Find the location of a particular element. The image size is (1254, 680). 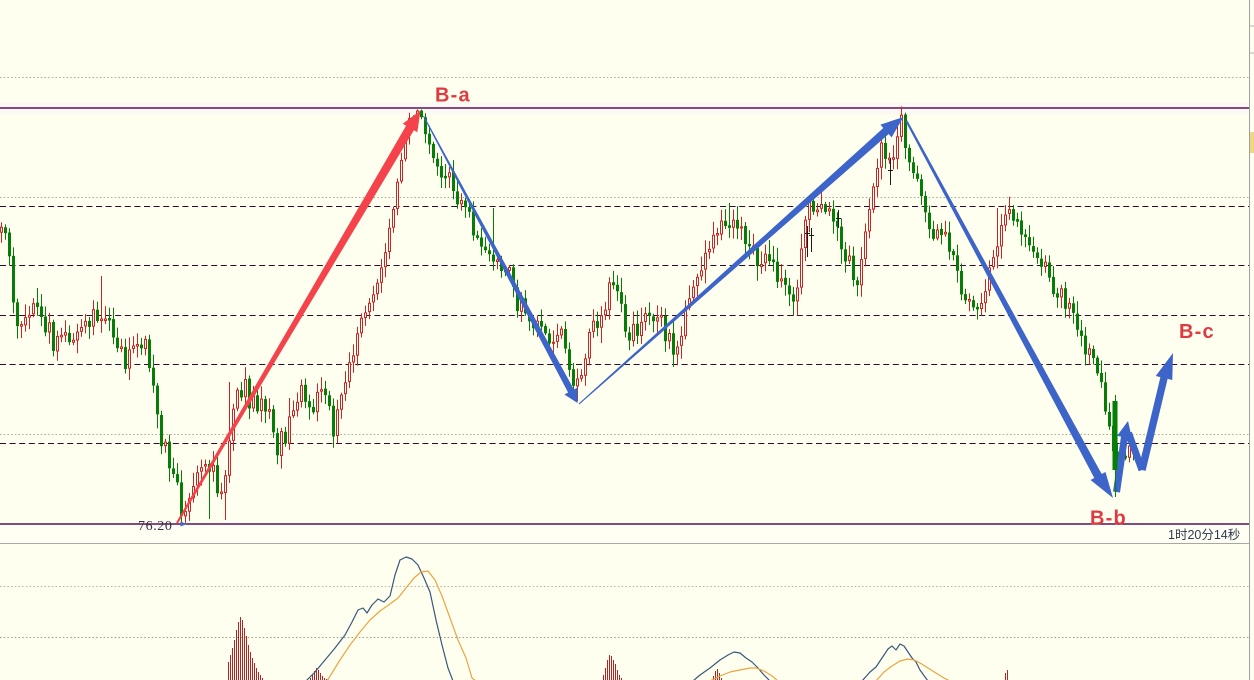

svg-text: B-a is located at coordinates (453, 96).